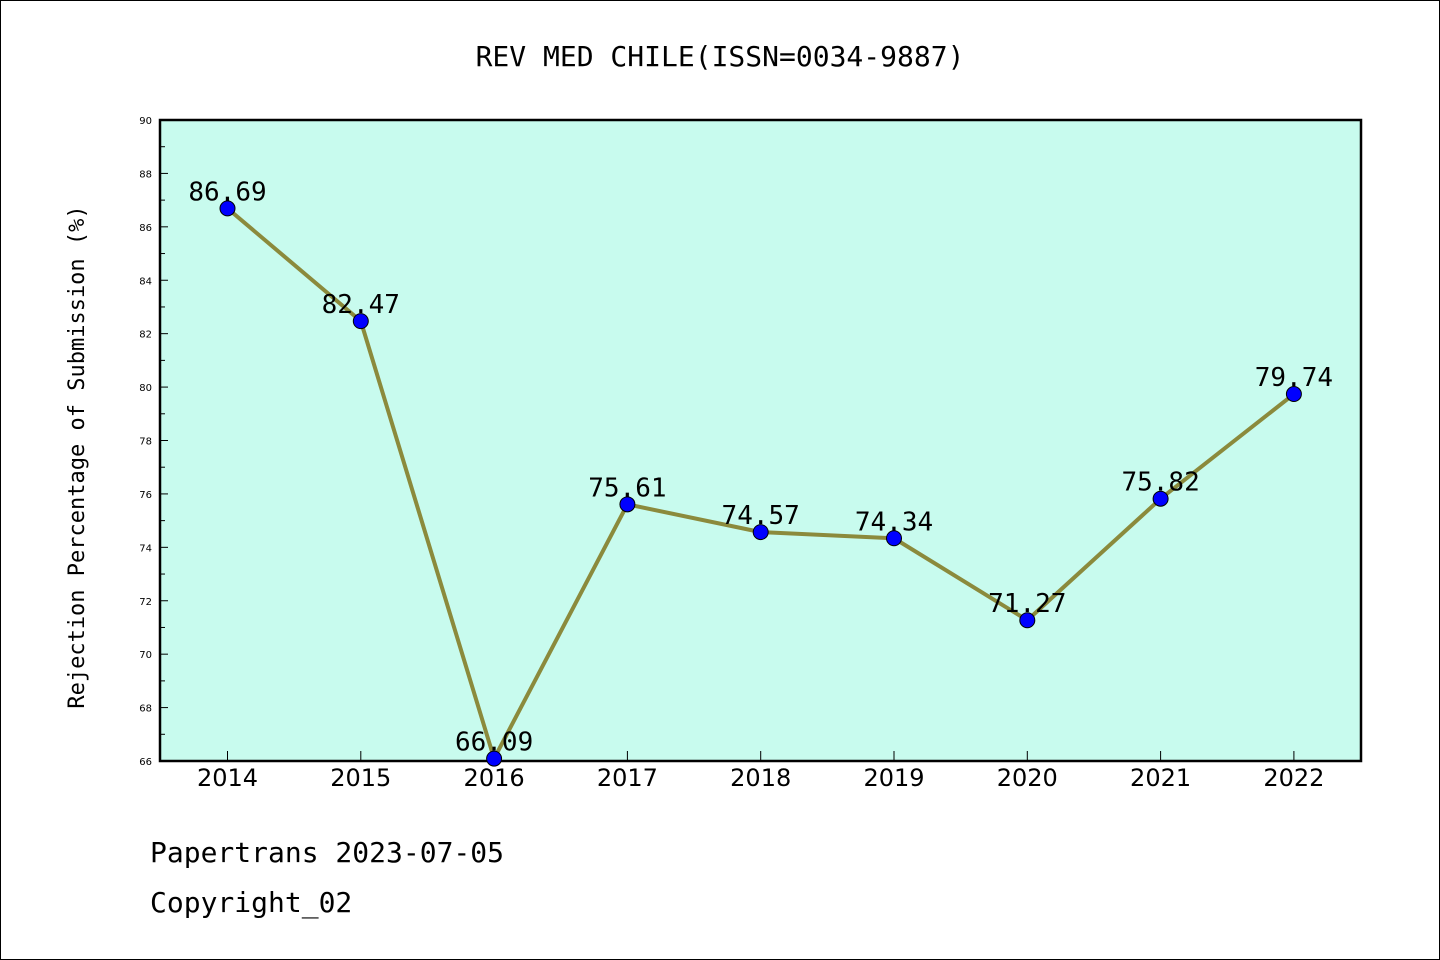 The image size is (1440, 960). What do you see at coordinates (227, 778) in the screenshot?
I see `x-tick-label: 2014` at bounding box center [227, 778].